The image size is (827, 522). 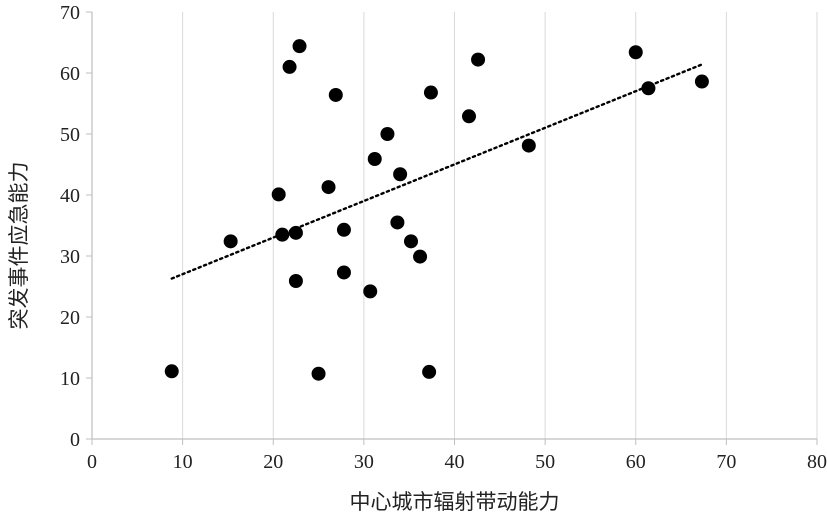 What do you see at coordinates (70, 13) in the screenshot?
I see `y-tick-label: 70` at bounding box center [70, 13].